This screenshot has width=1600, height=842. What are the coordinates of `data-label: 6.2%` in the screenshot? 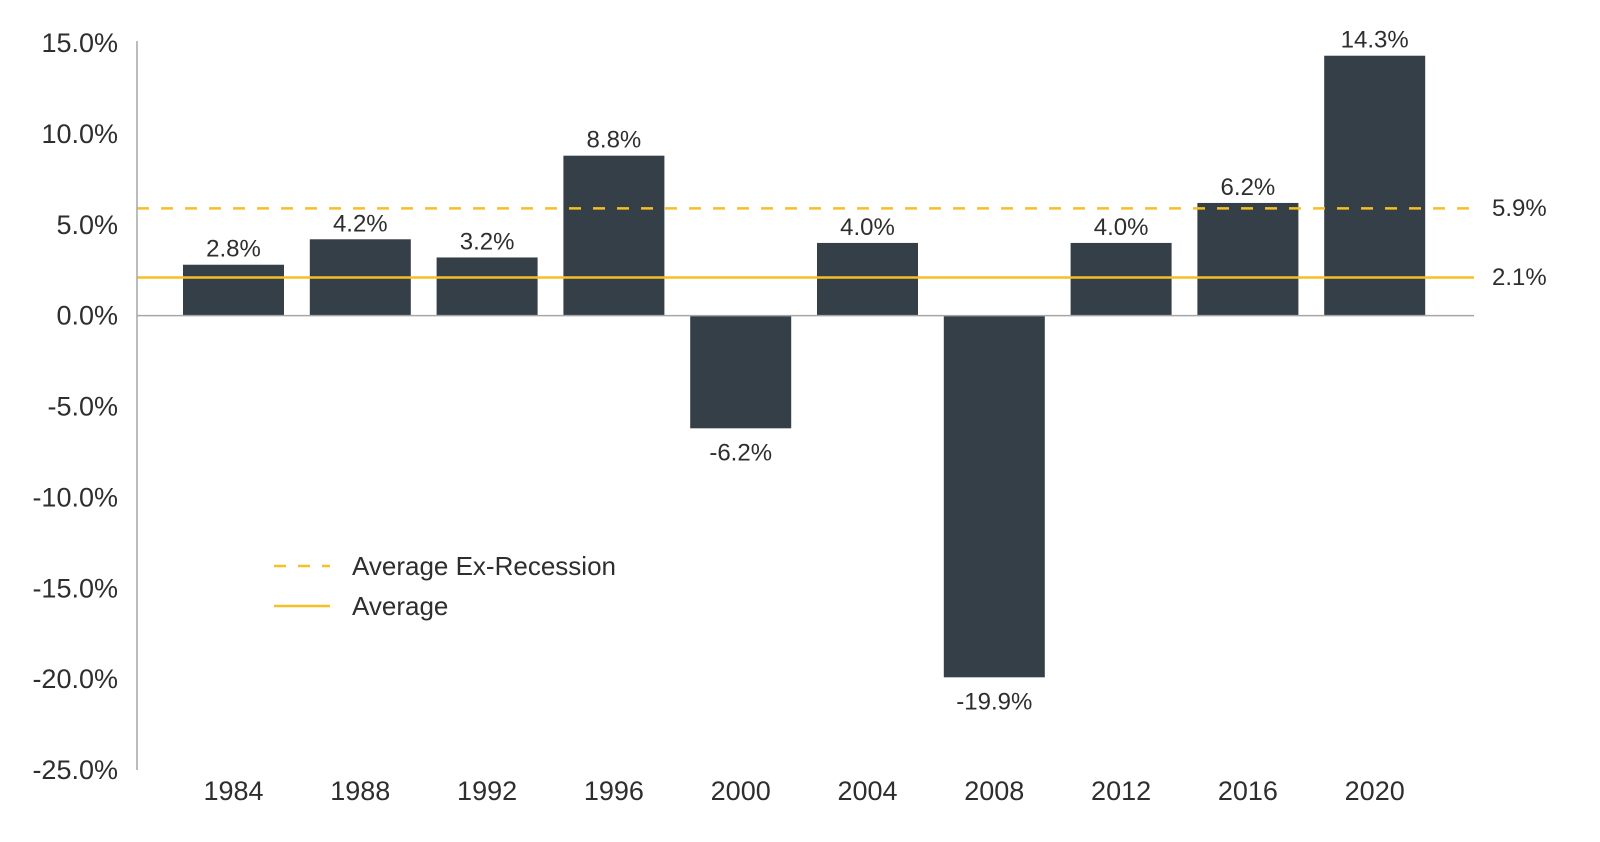 It's located at (1248, 187).